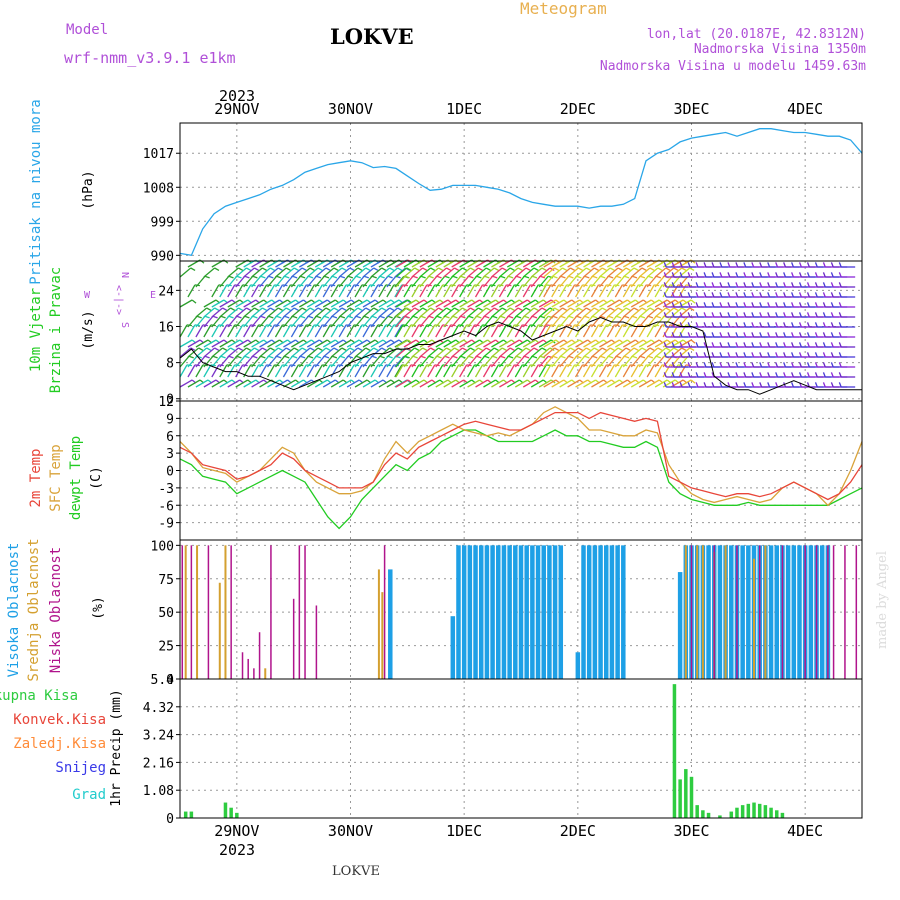 The width and height of the screenshot is (900, 900). Describe the element at coordinates (166, 402) in the screenshot. I see `ytick-2-12: 12` at that location.